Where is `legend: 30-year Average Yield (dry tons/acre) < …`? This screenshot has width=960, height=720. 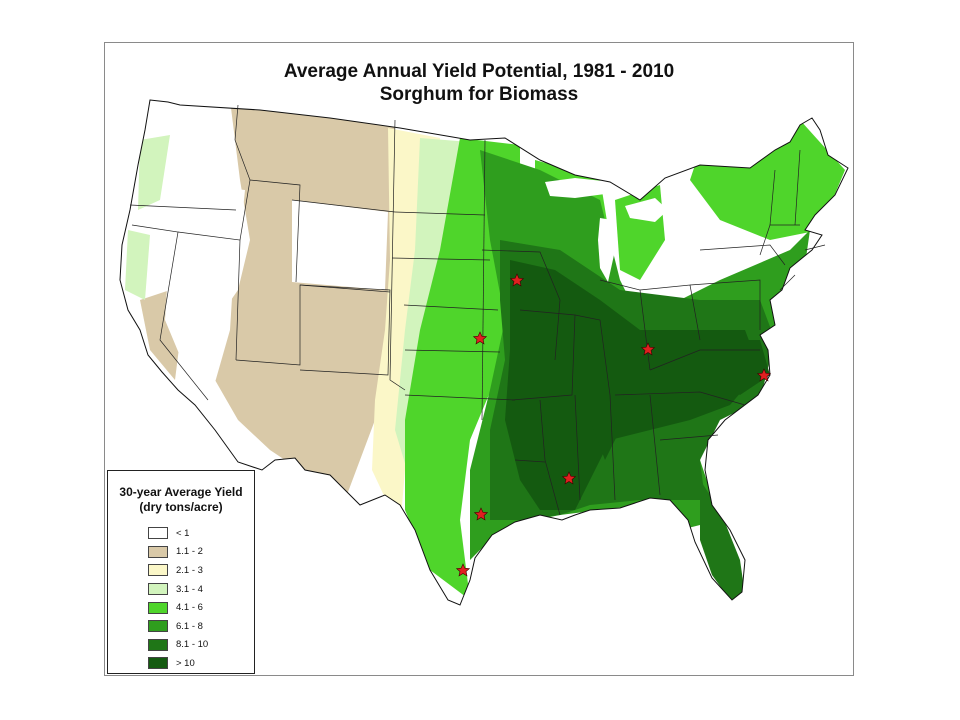
legend: 30-year Average Yield (dry tons/acre) < … is located at coordinates (181, 572).